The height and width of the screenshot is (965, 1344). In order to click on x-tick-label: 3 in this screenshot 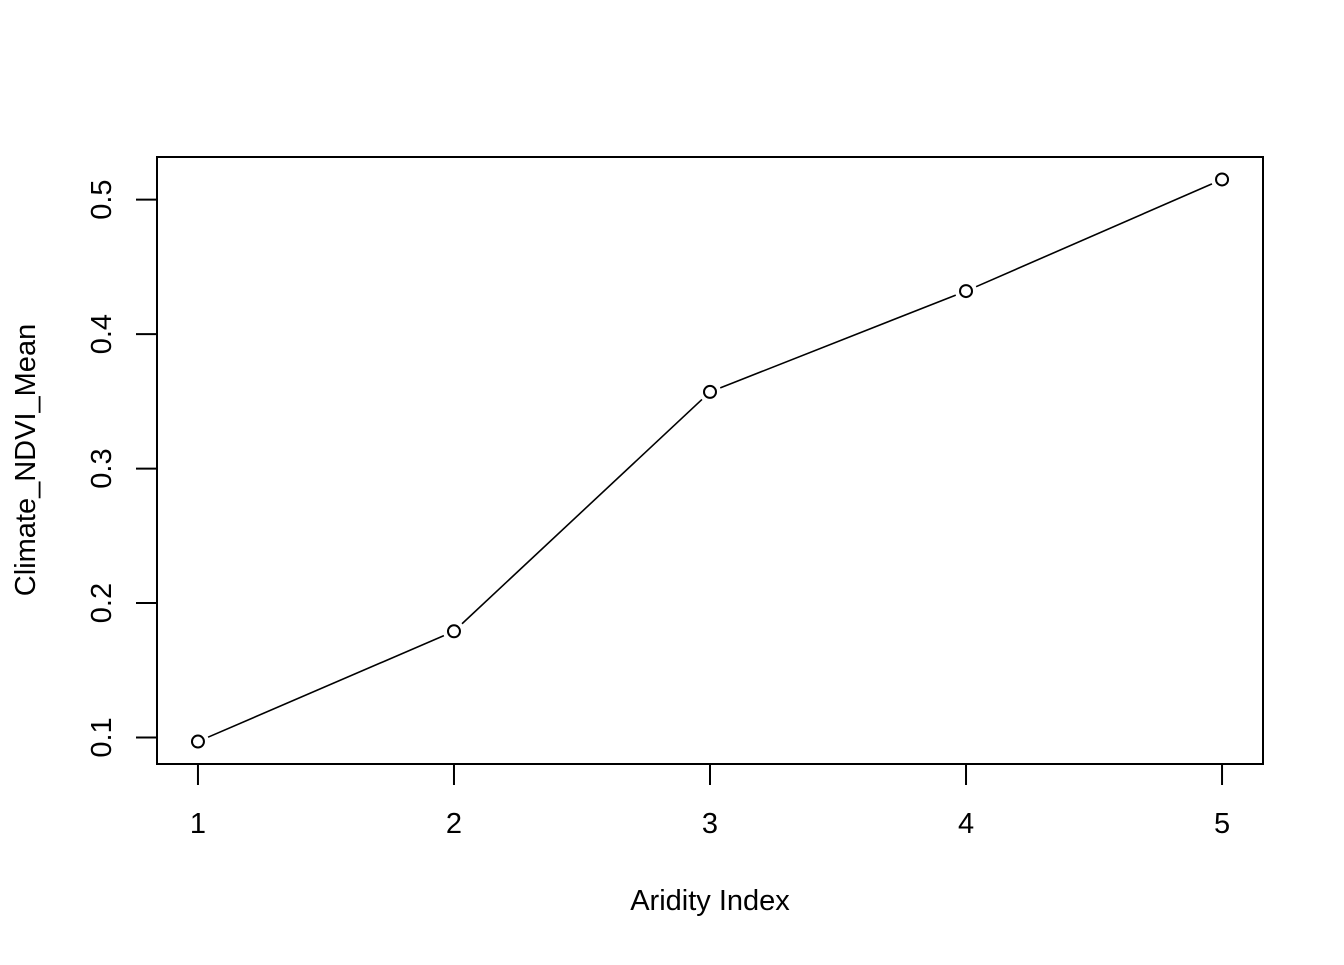, I will do `click(710, 824)`.